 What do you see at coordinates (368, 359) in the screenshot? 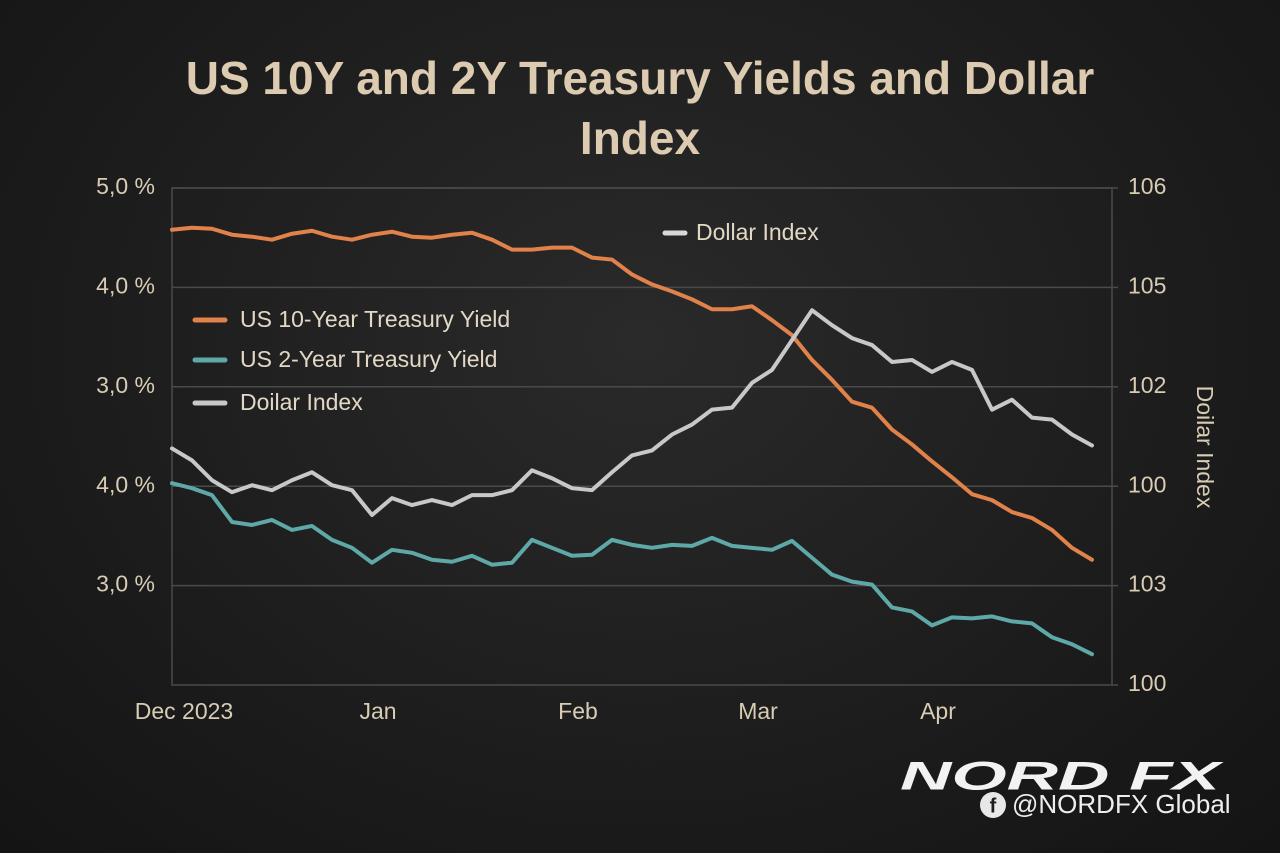
I see `legend-label: US 2-Year Treasury Yield` at bounding box center [368, 359].